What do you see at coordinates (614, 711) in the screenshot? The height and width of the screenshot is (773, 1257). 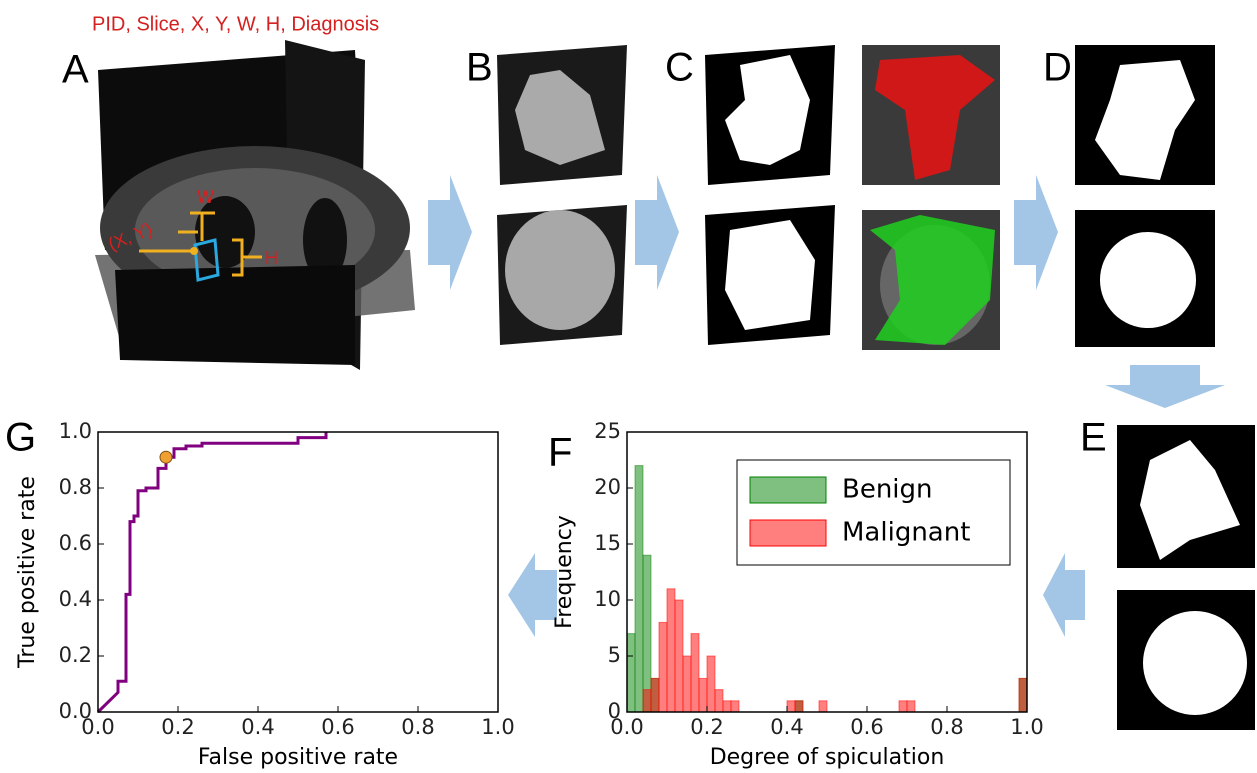 I see `y-tick-label: 0` at bounding box center [614, 711].